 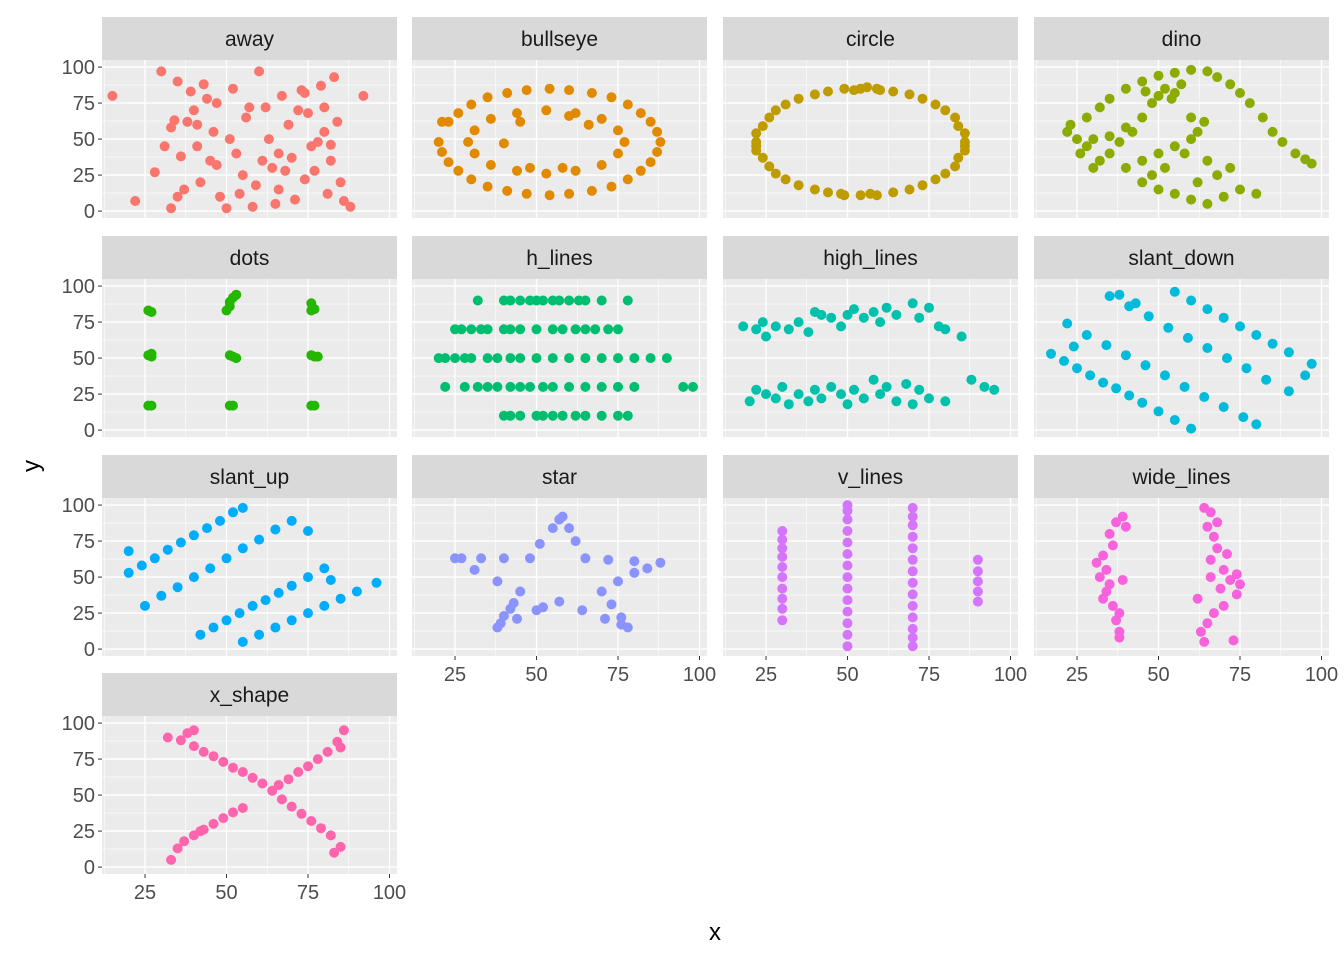 What do you see at coordinates (249, 695) in the screenshot?
I see `facet-strip-label: x_shape` at bounding box center [249, 695].